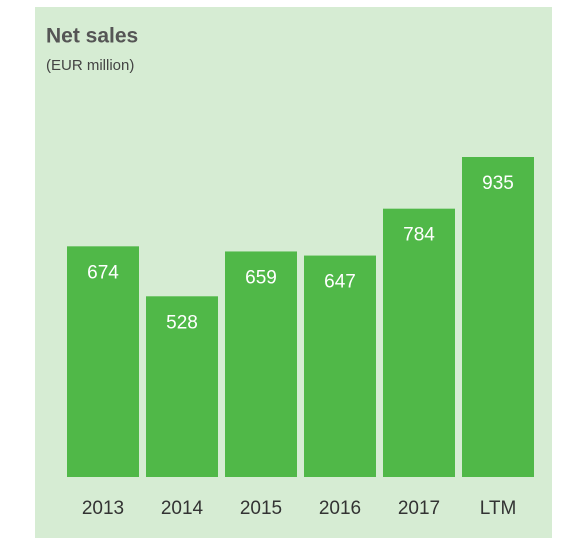  What do you see at coordinates (103, 272) in the screenshot?
I see `value-label: 674` at bounding box center [103, 272].